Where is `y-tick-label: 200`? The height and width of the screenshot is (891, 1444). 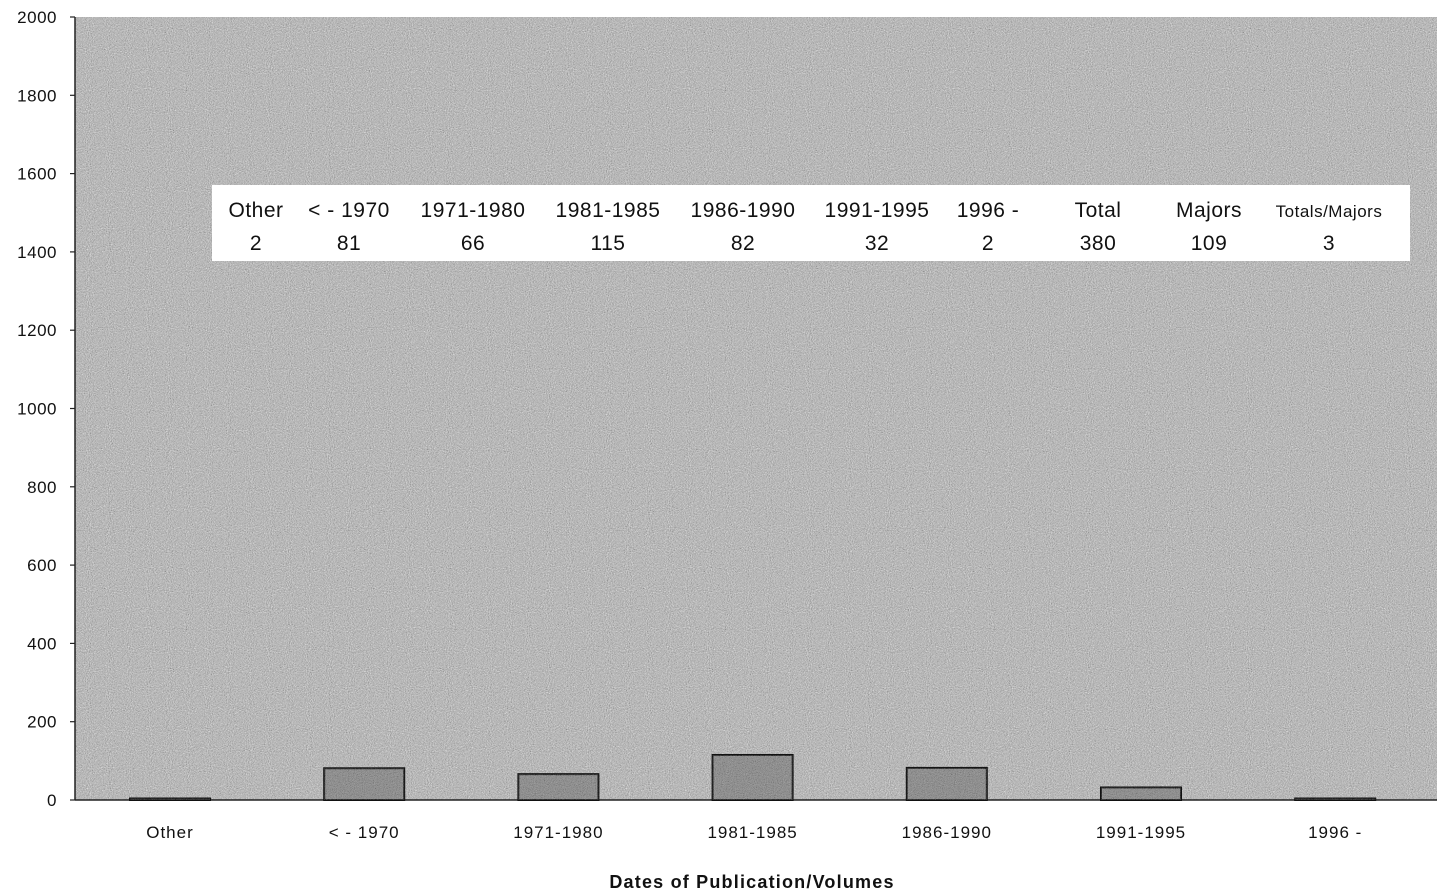 y-tick-label: 200 is located at coordinates (42, 722).